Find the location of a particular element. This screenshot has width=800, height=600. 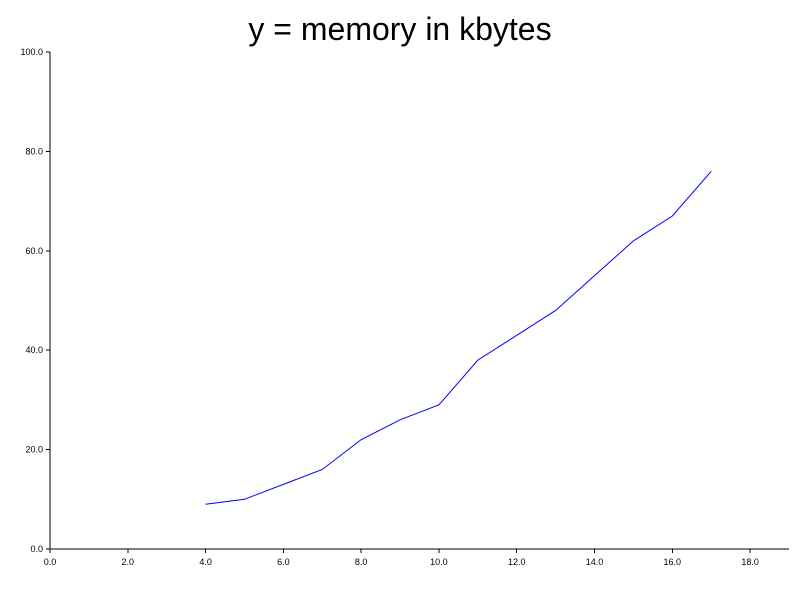

x-tick-label: 18.0 is located at coordinates (750, 562).